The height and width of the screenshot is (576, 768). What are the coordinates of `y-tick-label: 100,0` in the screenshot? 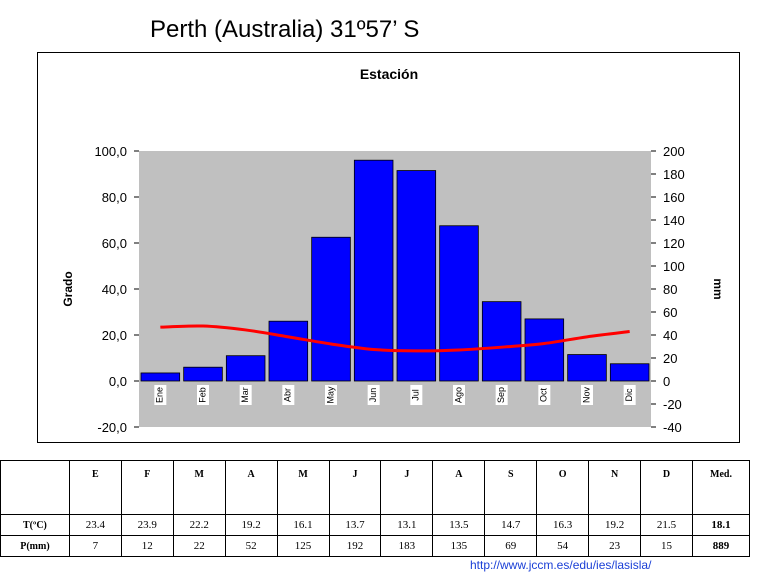 It's located at (110, 151).